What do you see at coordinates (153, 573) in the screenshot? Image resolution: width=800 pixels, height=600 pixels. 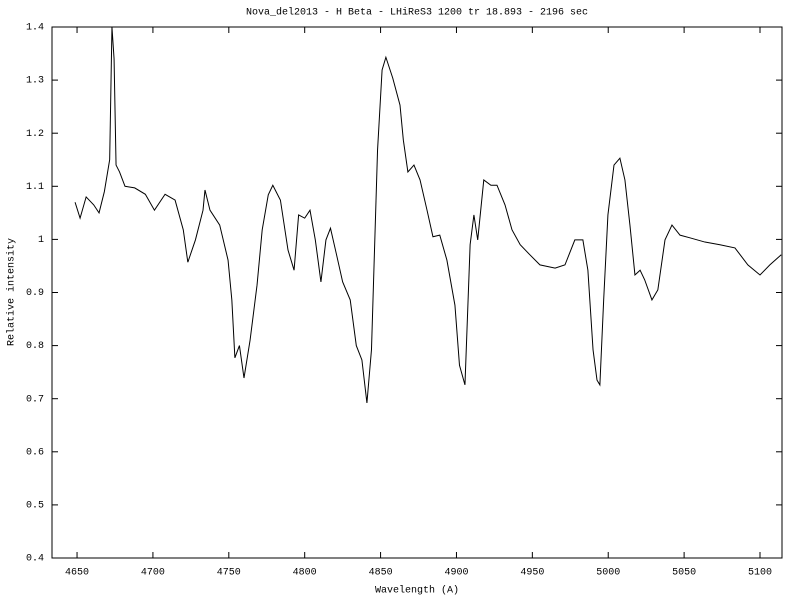 I see `x-tick-label: 4700` at bounding box center [153, 573].